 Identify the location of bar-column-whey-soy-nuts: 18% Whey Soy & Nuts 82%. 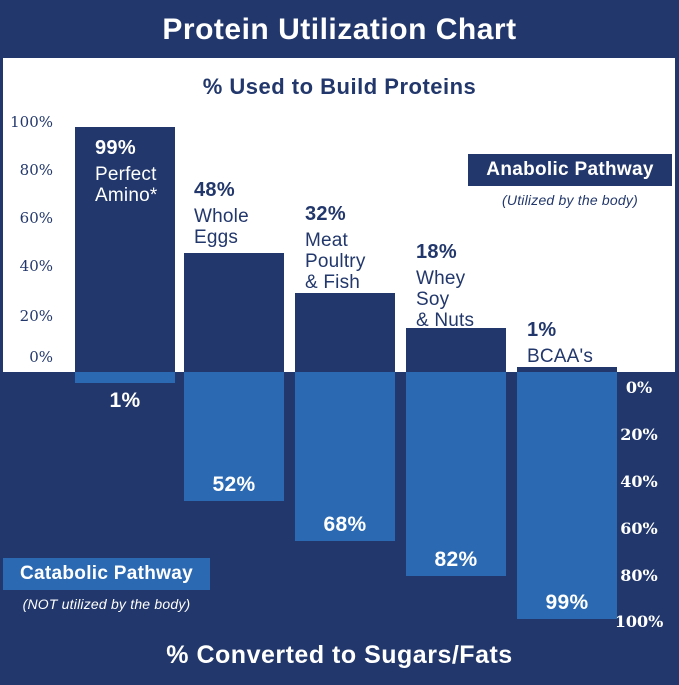
(456, 371).